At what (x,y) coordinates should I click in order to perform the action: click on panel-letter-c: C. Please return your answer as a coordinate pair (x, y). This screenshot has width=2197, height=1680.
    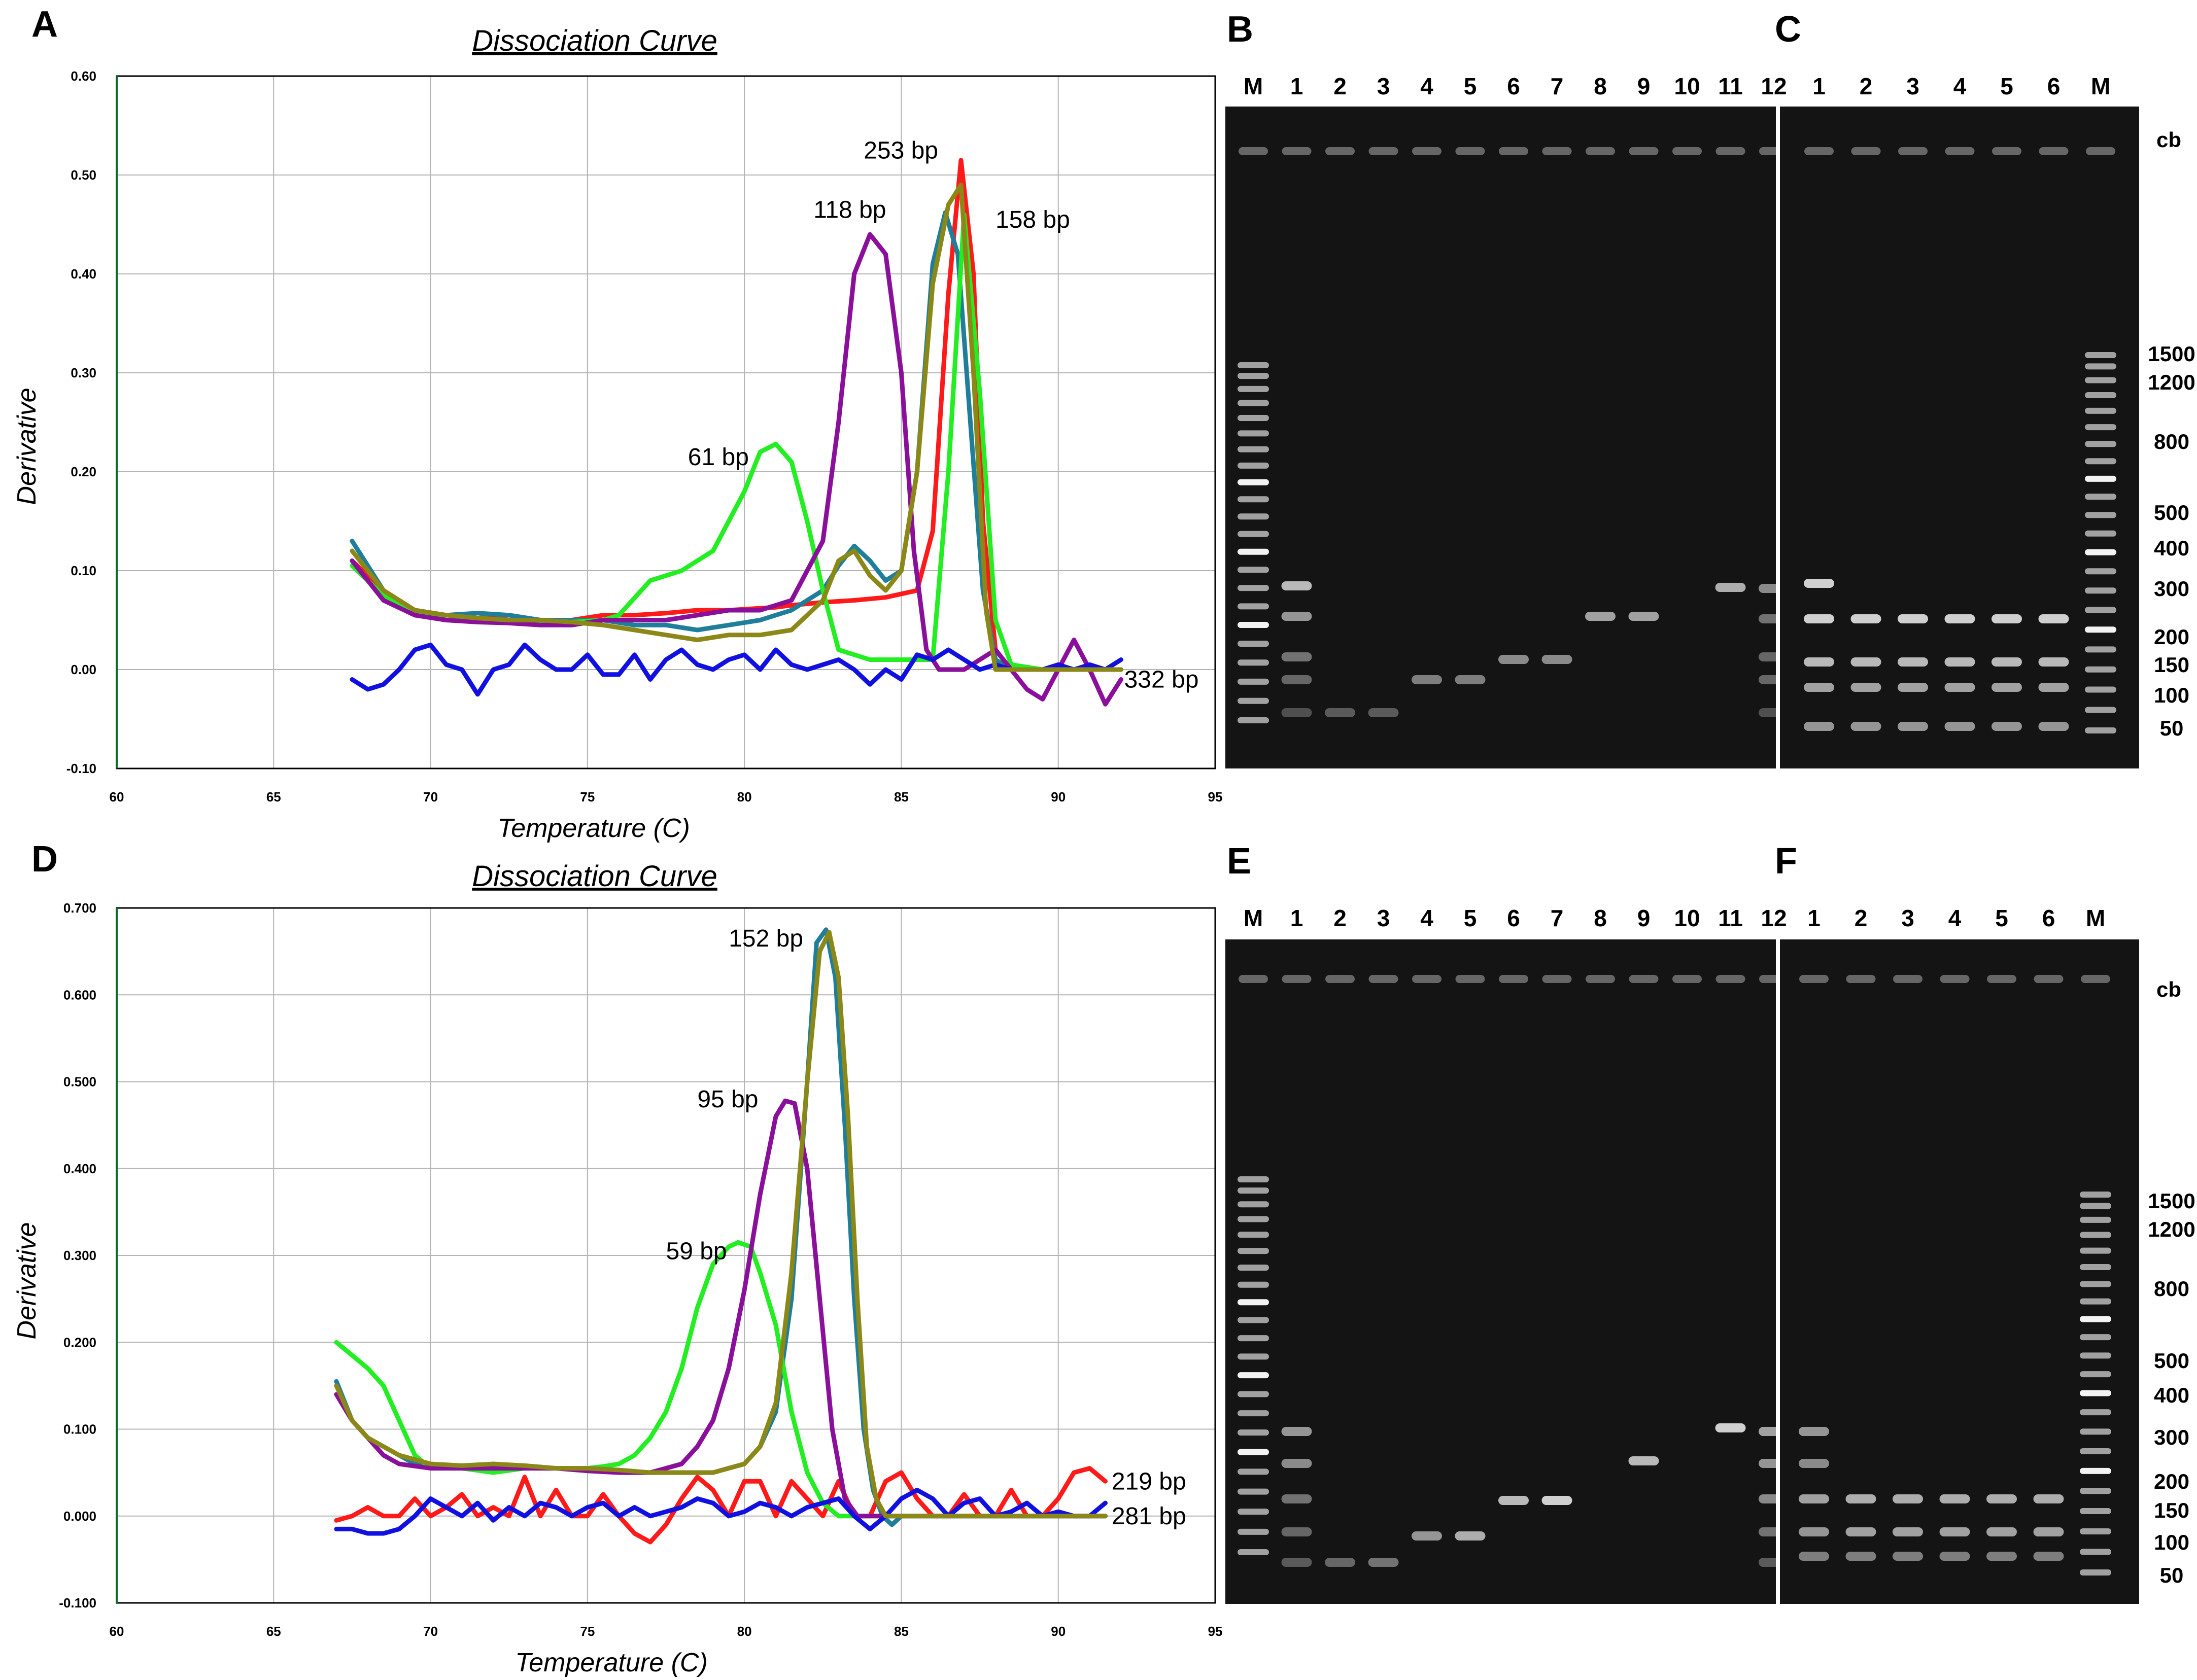
    Looking at the image, I should click on (1788, 30).